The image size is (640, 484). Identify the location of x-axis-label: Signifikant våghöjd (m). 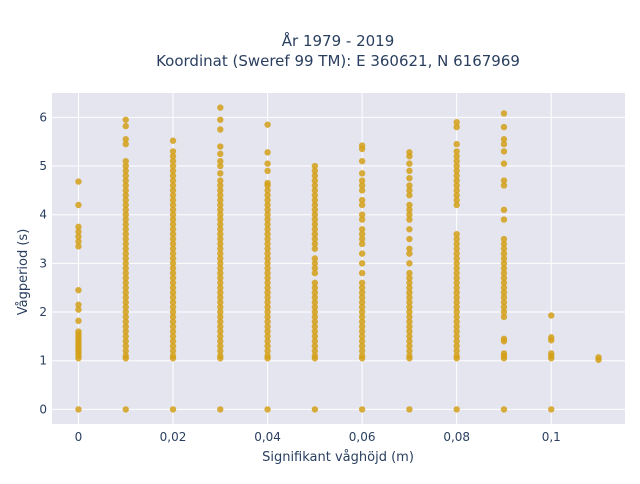
(338, 457).